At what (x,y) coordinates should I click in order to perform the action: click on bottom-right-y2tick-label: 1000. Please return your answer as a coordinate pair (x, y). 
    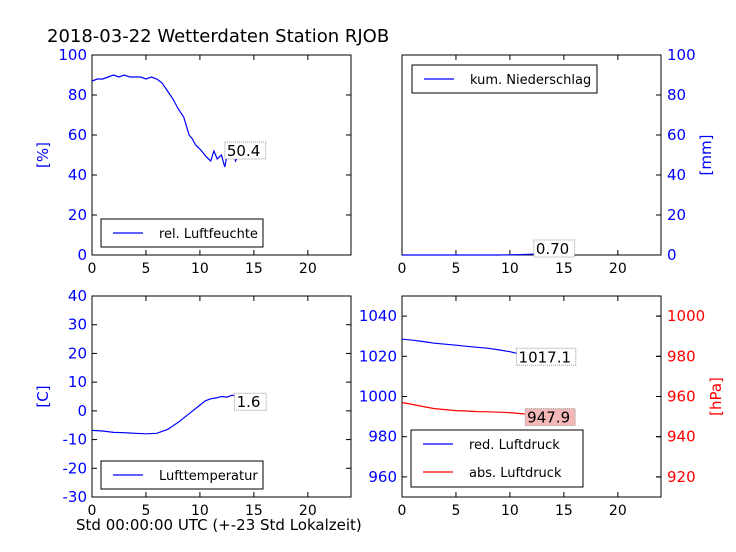
    Looking at the image, I should click on (686, 316).